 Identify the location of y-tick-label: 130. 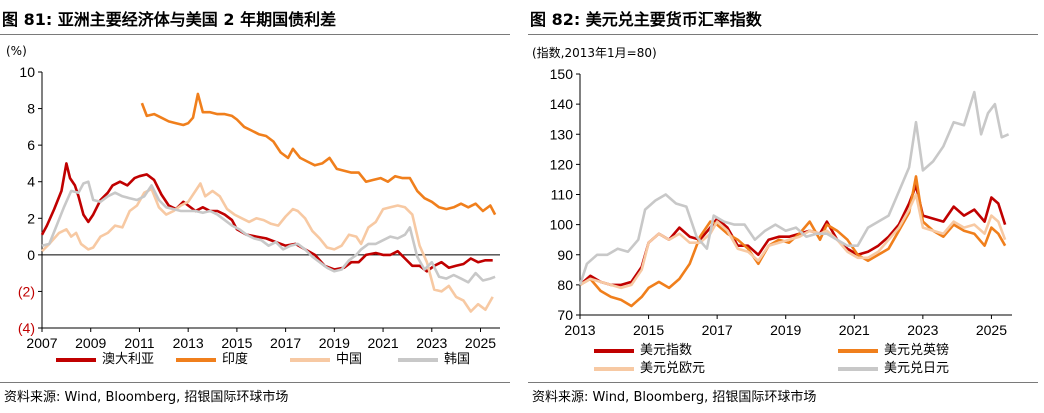
(562, 134).